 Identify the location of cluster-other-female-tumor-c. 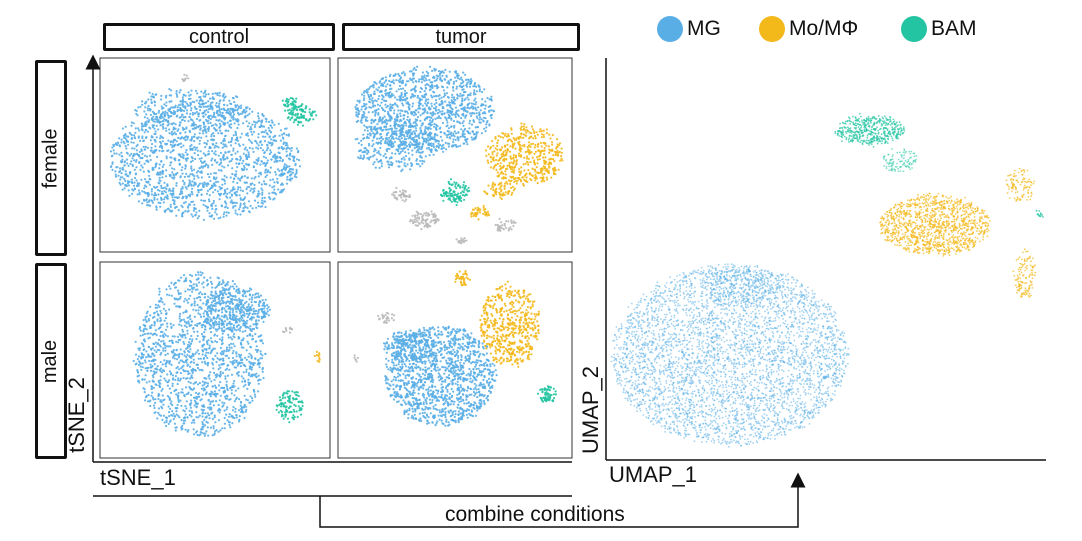
(505, 224).